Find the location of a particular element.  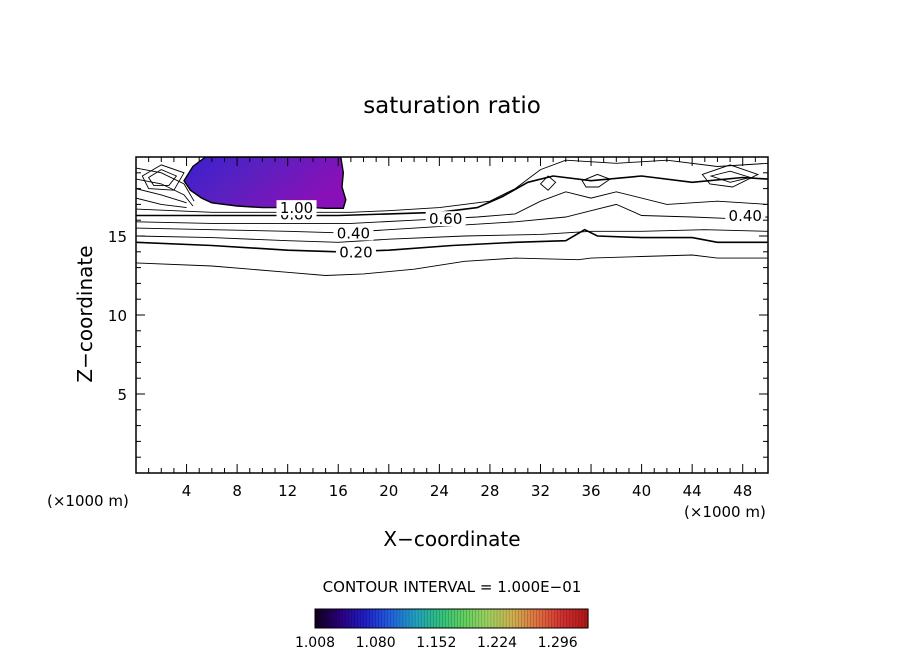

x-tick-label: 32 is located at coordinates (540, 491).